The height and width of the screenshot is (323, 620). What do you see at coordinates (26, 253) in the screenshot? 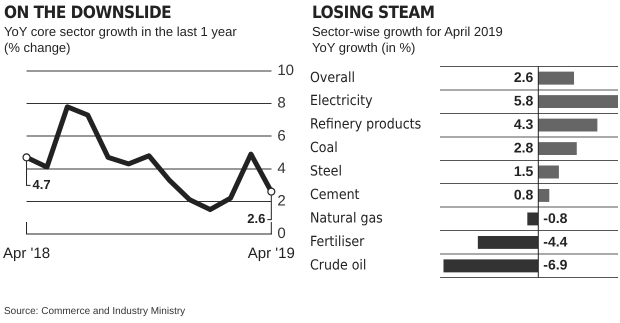
I see `x-tick-label: Apr '18` at bounding box center [26, 253].